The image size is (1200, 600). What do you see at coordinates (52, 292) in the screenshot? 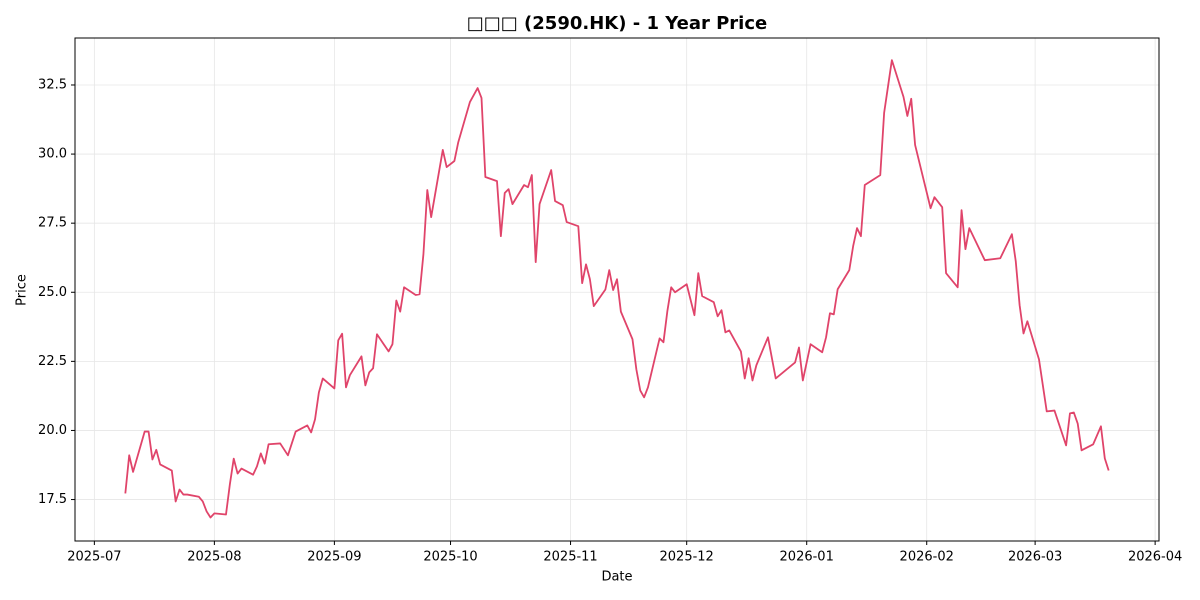
I see `y-tick-label: 25.0` at bounding box center [52, 292].